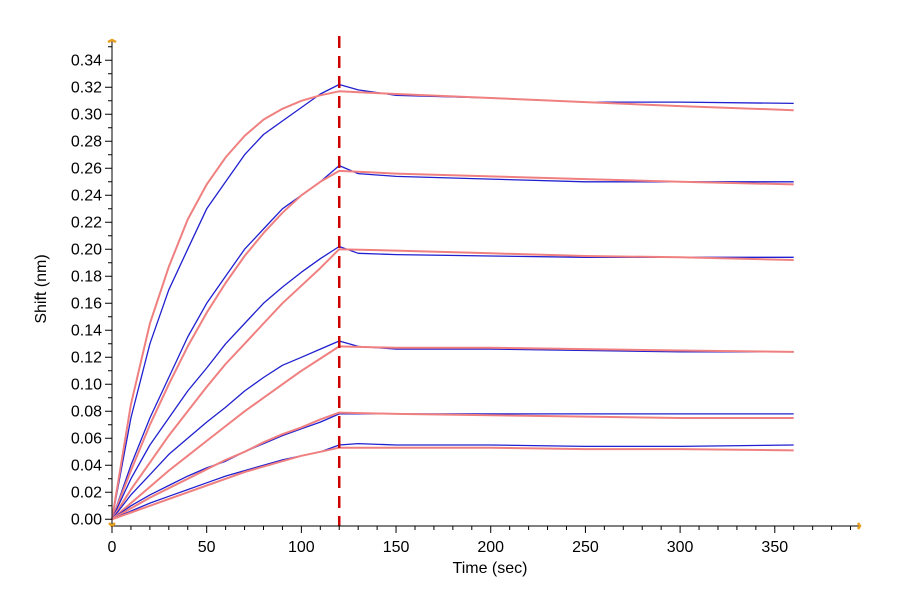 The width and height of the screenshot is (900, 600). I want to click on y-tick-label: 0.02, so click(86, 492).